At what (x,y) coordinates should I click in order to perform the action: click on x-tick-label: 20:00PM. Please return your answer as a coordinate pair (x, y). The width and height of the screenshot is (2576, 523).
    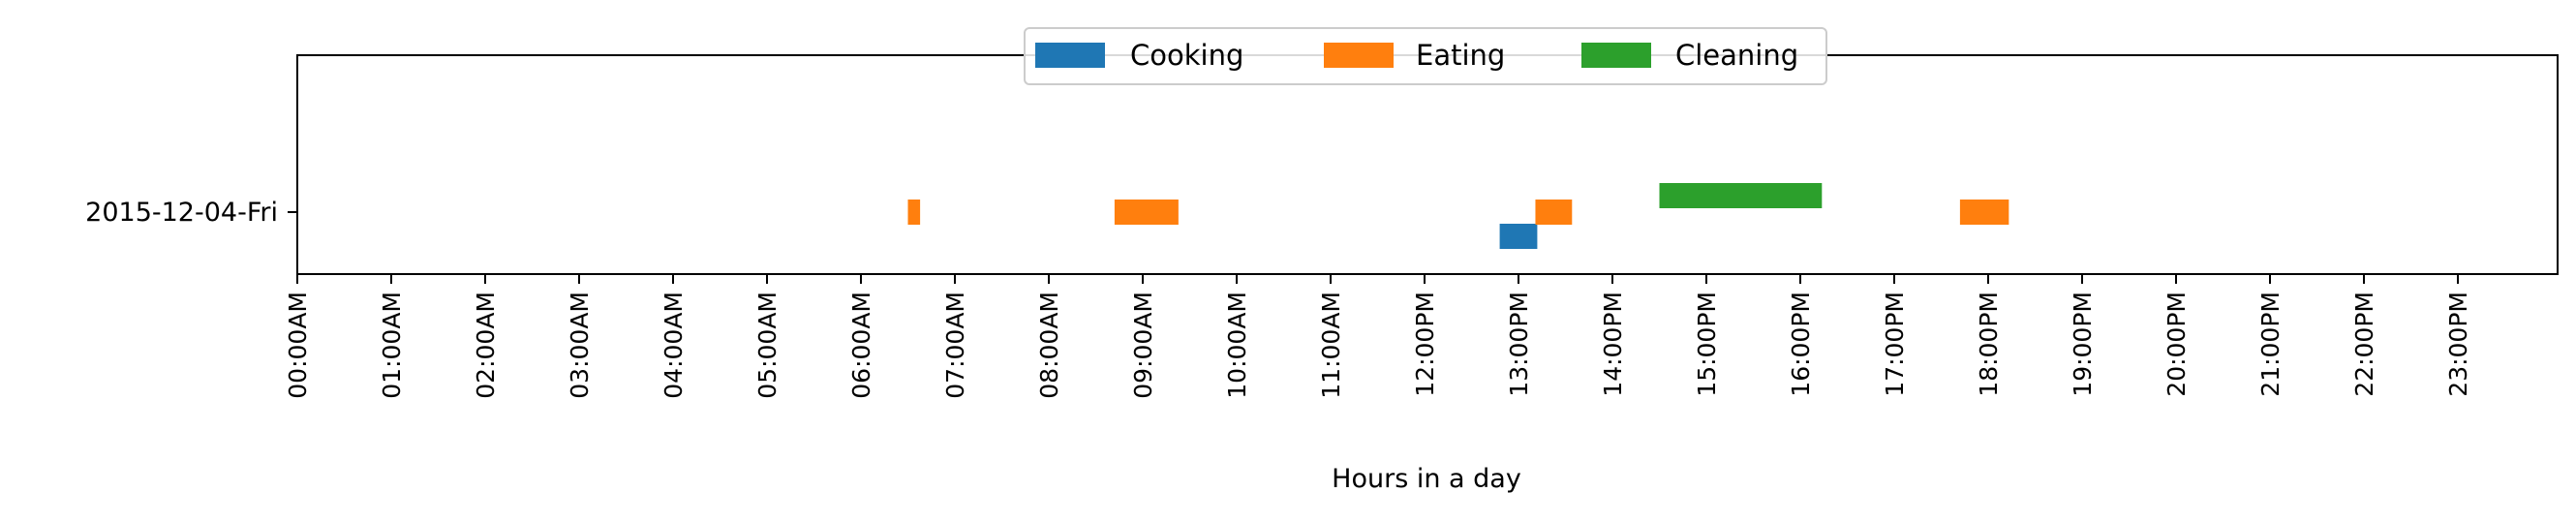
    Looking at the image, I should click on (2176, 344).